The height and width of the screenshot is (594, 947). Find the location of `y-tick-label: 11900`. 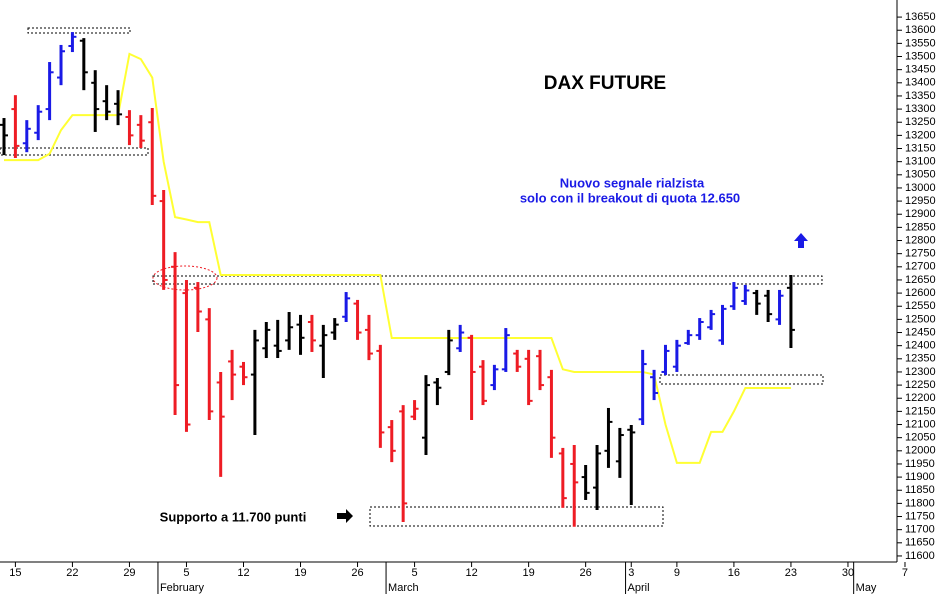

y-tick-label: 11900 is located at coordinates (920, 477).